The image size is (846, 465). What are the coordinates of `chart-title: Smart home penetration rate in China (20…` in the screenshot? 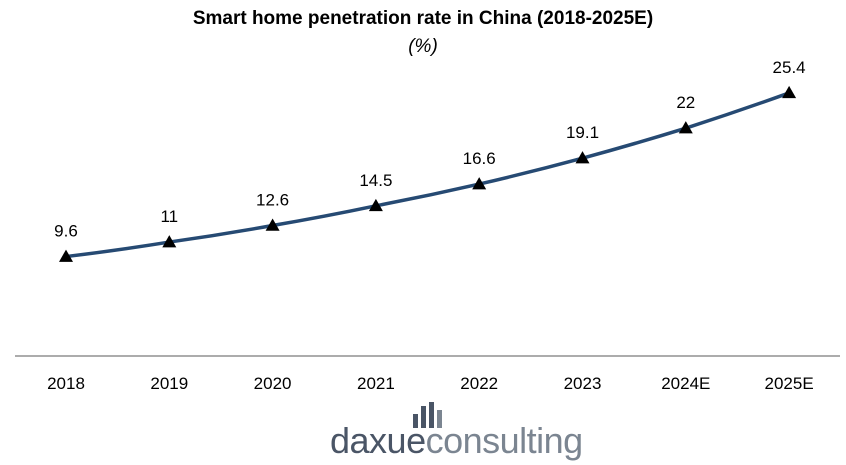 It's located at (423, 18).